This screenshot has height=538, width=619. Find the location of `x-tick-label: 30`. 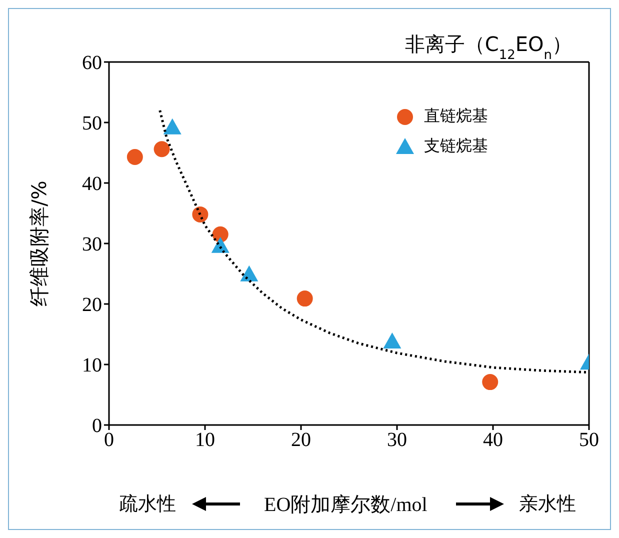

x-tick-label: 30 is located at coordinates (397, 440).